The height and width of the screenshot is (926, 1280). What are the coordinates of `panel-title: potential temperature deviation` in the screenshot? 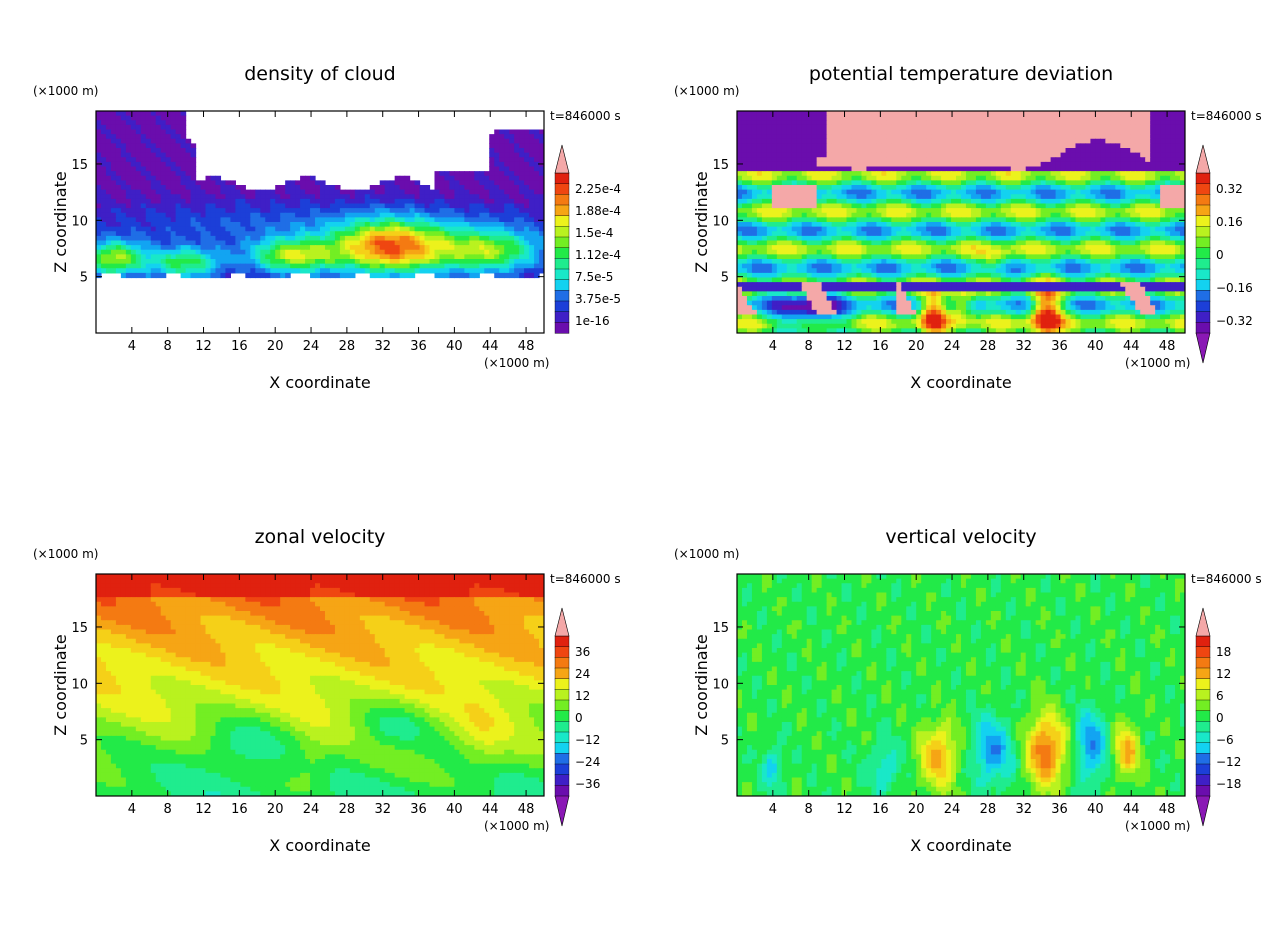 It's located at (961, 74).